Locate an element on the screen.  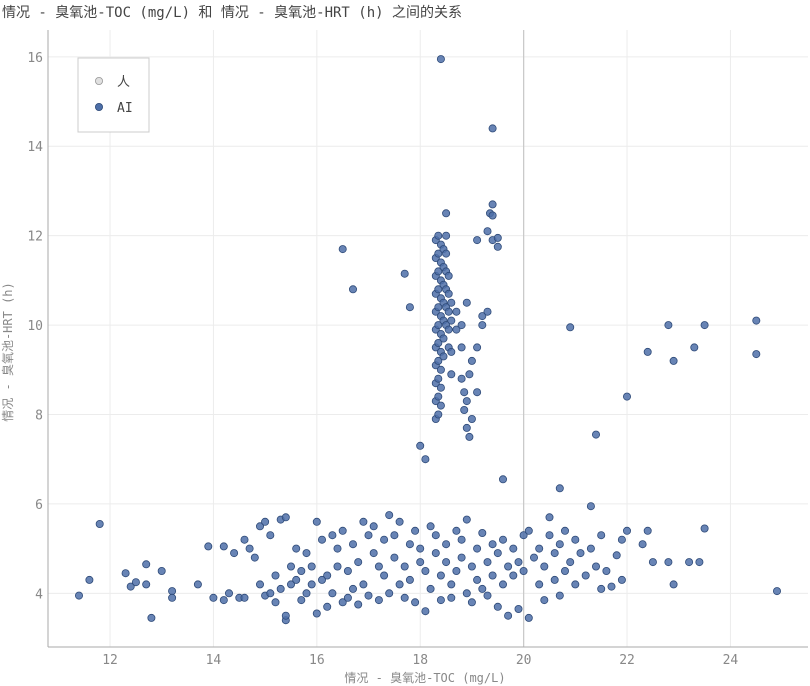
y-tick-label: 10 is located at coordinates (35, 326).